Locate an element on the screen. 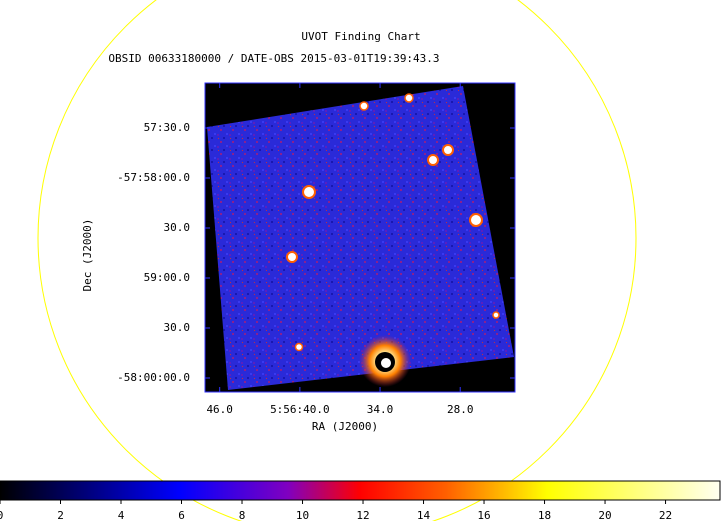  colorbar-tick-label: 22 is located at coordinates (665, 515).